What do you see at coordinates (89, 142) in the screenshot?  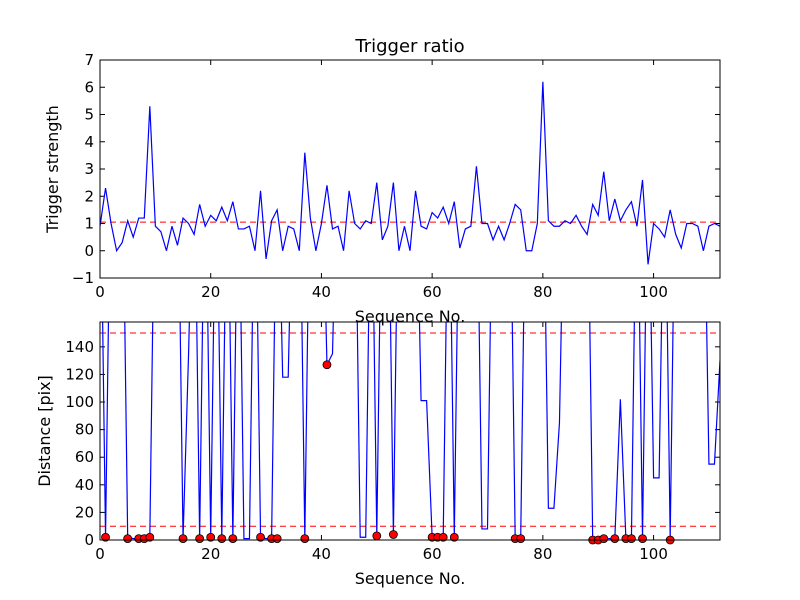 I see `top-y-tick-label: 4` at bounding box center [89, 142].